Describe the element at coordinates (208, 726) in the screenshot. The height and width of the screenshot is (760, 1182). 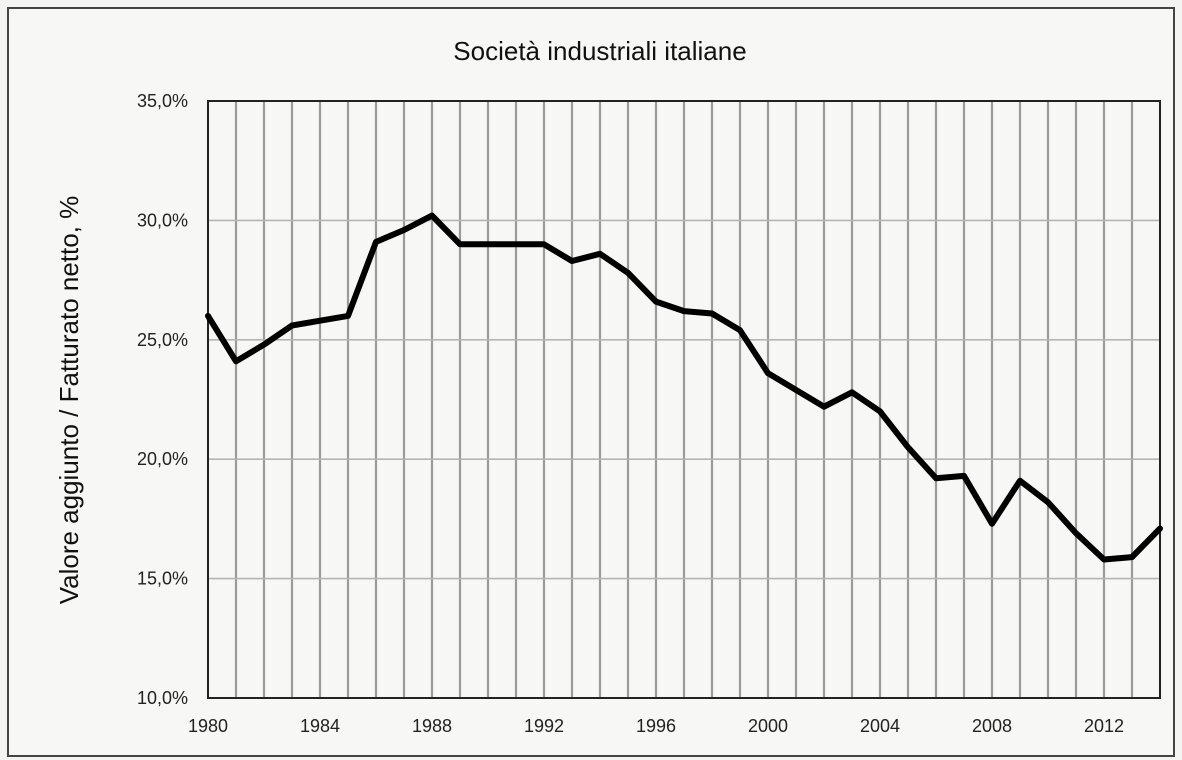
I see `x-tick-label: 1980` at that location.